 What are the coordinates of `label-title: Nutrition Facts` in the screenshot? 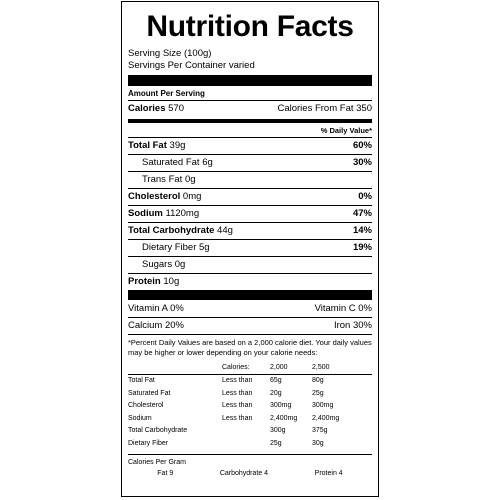 It's located at (250, 26).